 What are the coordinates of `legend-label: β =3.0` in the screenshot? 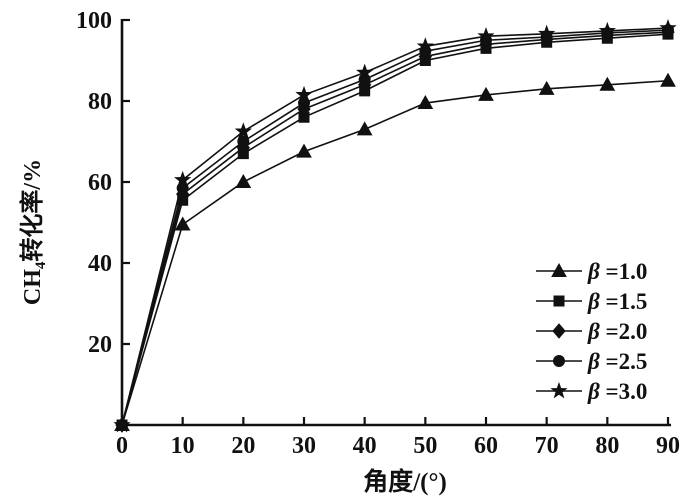 It's located at (617, 391).